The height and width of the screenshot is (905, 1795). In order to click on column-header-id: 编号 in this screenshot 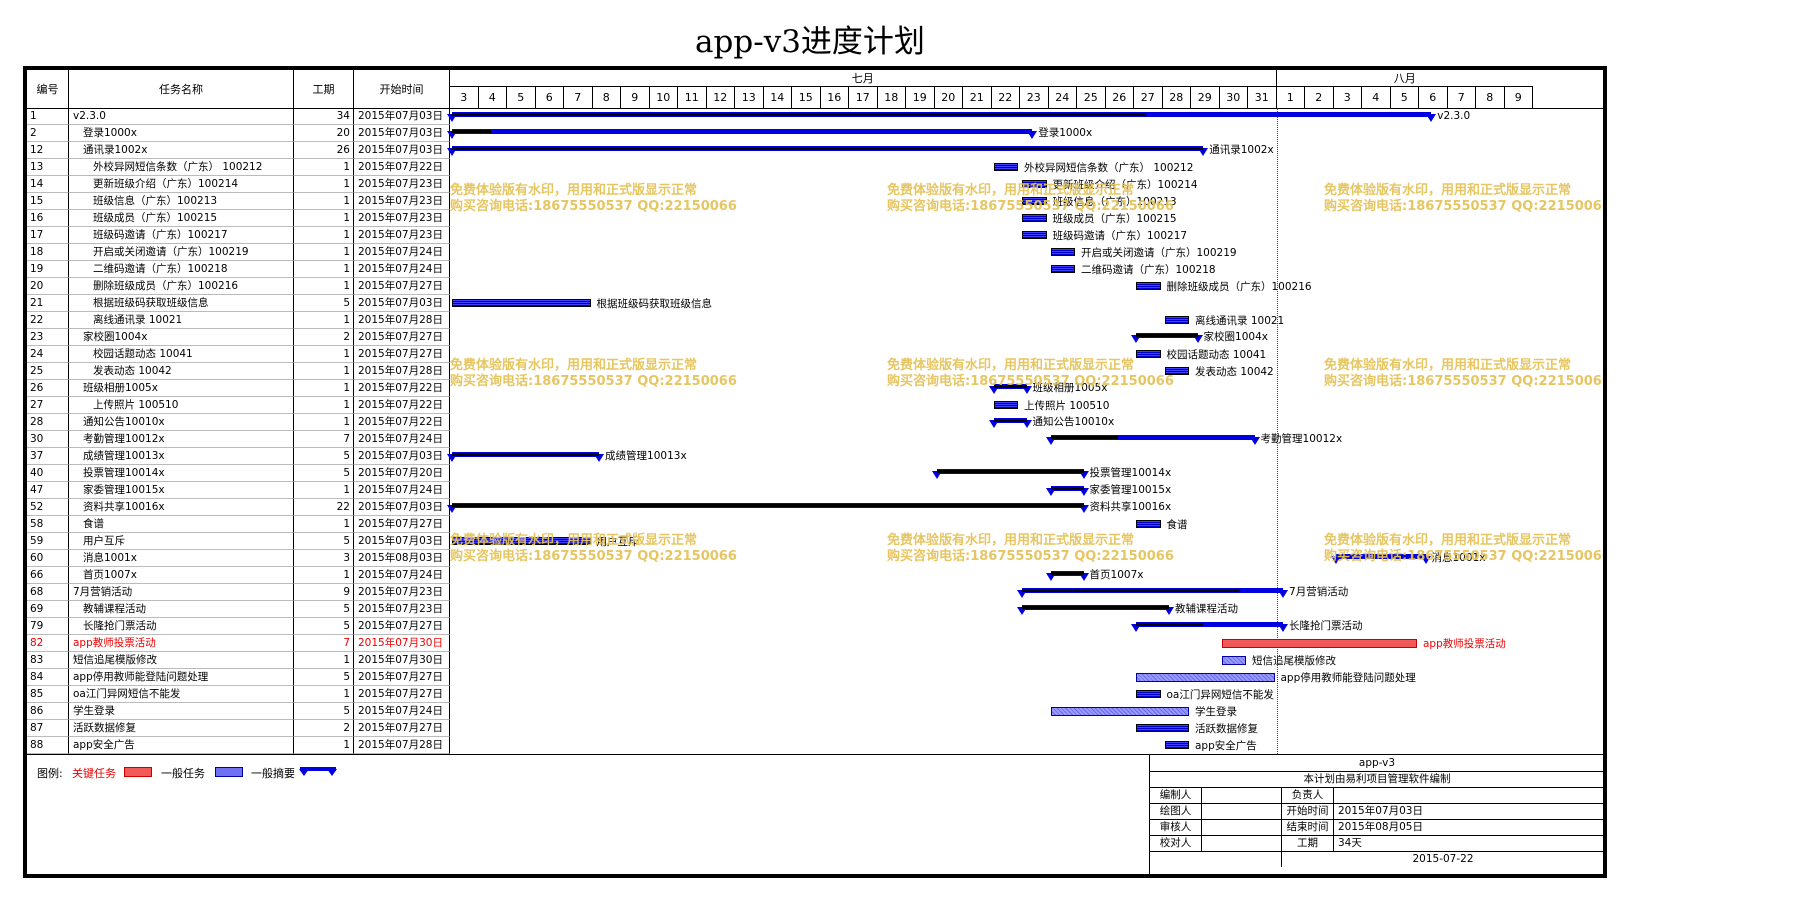, I will do `click(48, 89)`.